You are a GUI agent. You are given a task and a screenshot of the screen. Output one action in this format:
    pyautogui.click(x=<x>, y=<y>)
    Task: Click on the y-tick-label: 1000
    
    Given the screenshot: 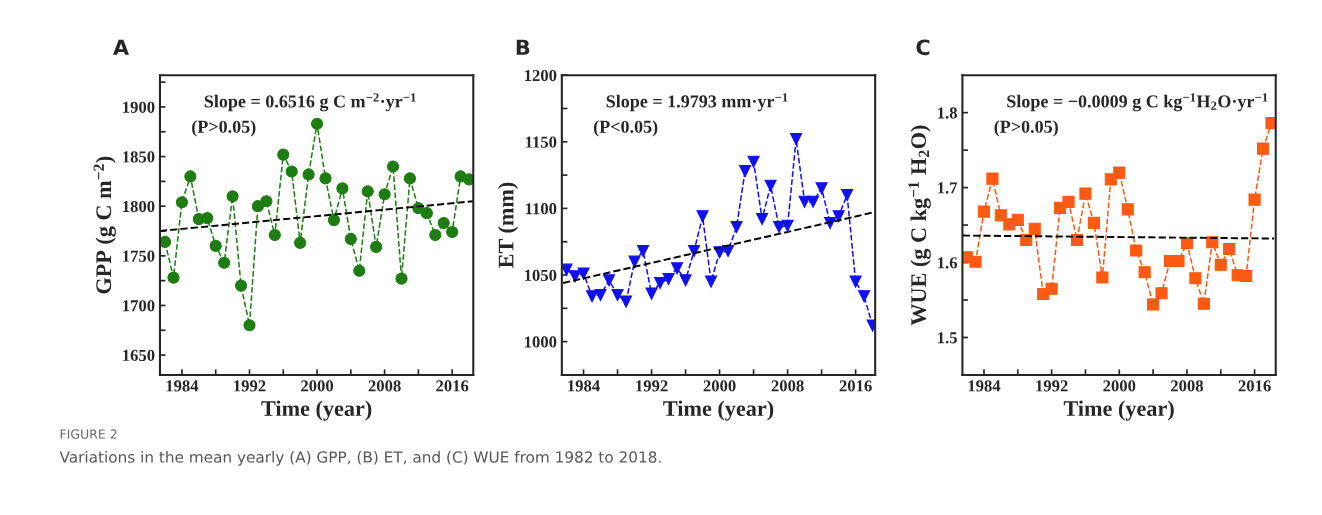 What is the action you would take?
    pyautogui.click(x=540, y=342)
    